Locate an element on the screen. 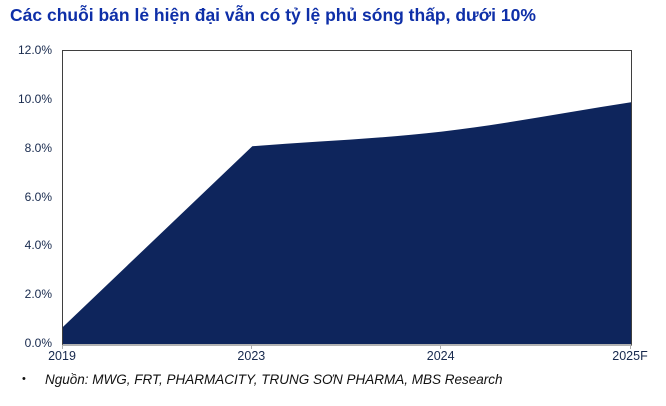 The width and height of the screenshot is (666, 406). x-tick-label: 2023 is located at coordinates (251, 356).